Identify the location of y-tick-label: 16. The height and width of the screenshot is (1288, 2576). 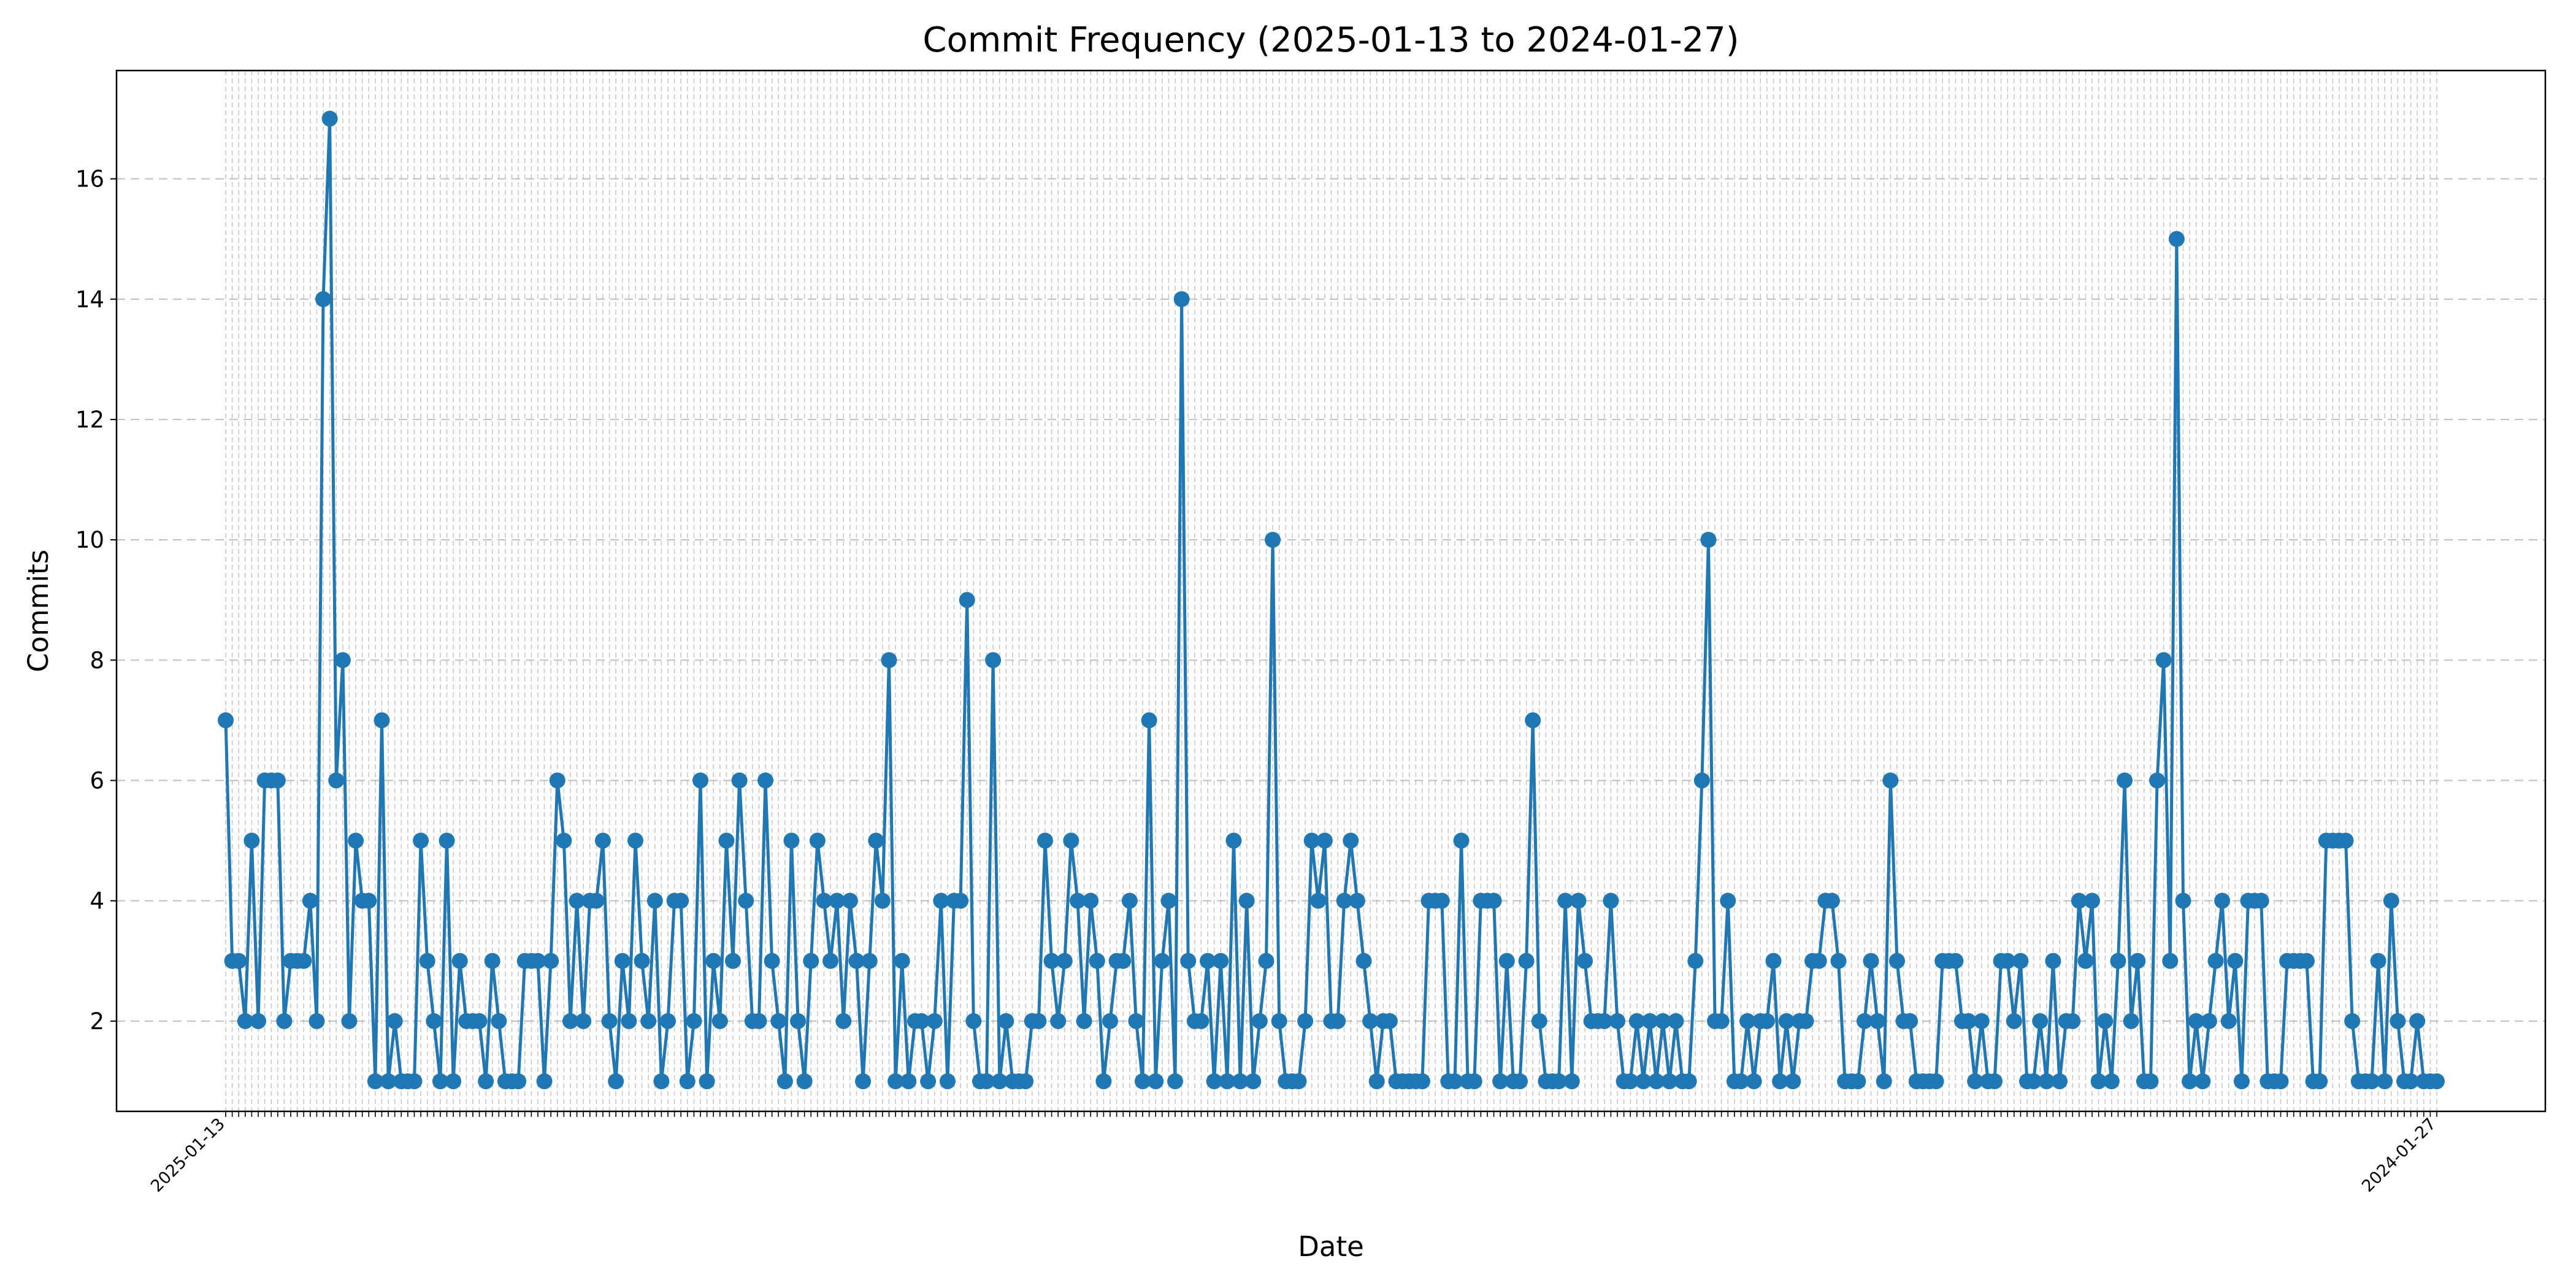
(89, 179).